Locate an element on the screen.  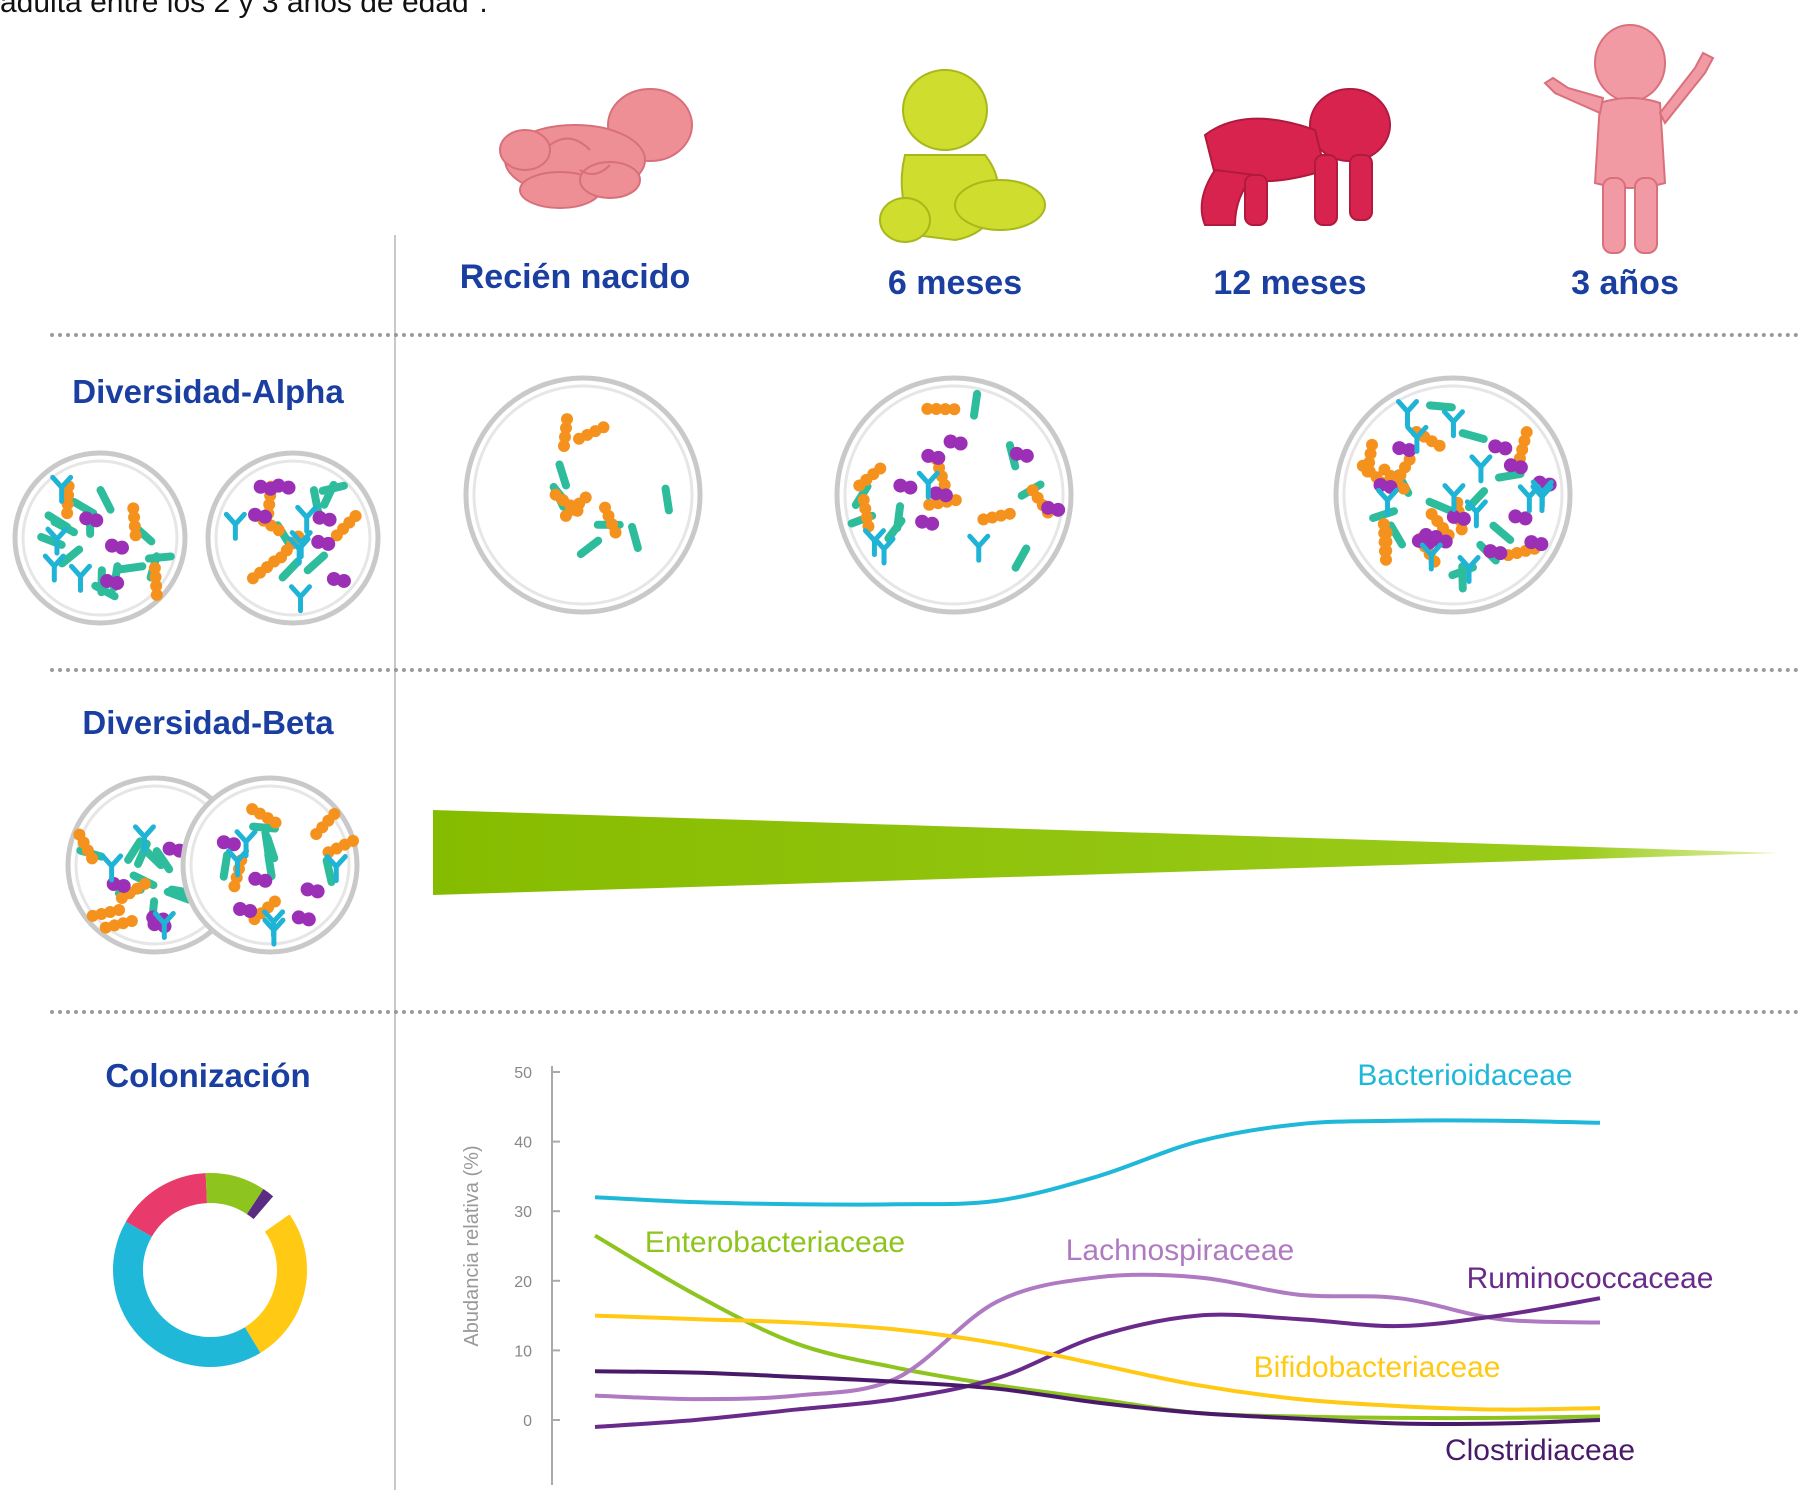
alpha-dish-newborn is located at coordinates (583, 495).